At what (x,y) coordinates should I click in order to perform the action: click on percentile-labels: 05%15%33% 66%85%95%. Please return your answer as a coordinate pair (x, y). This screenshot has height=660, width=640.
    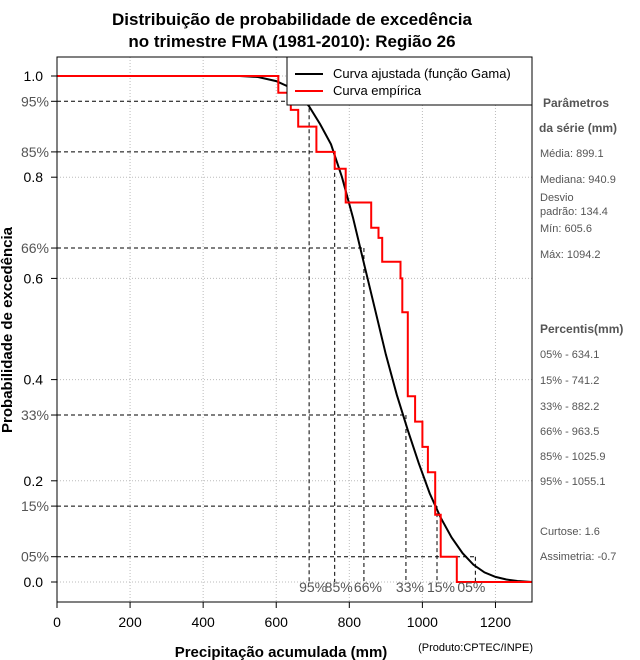
    Looking at the image, I should click on (392, 587).